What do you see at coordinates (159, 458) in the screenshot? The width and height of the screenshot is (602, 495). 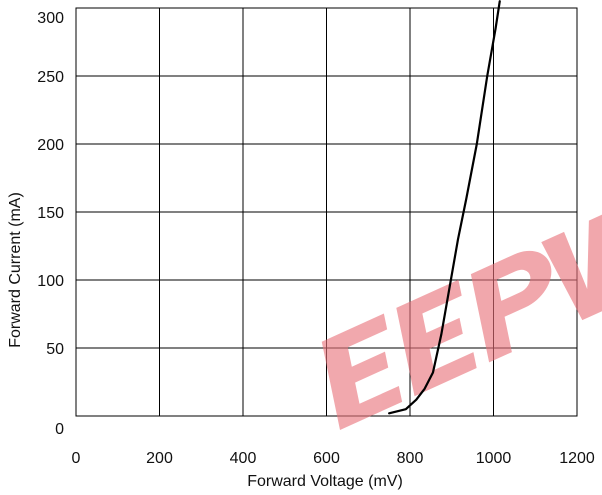 I see `x-tick-label: 200` at bounding box center [159, 458].